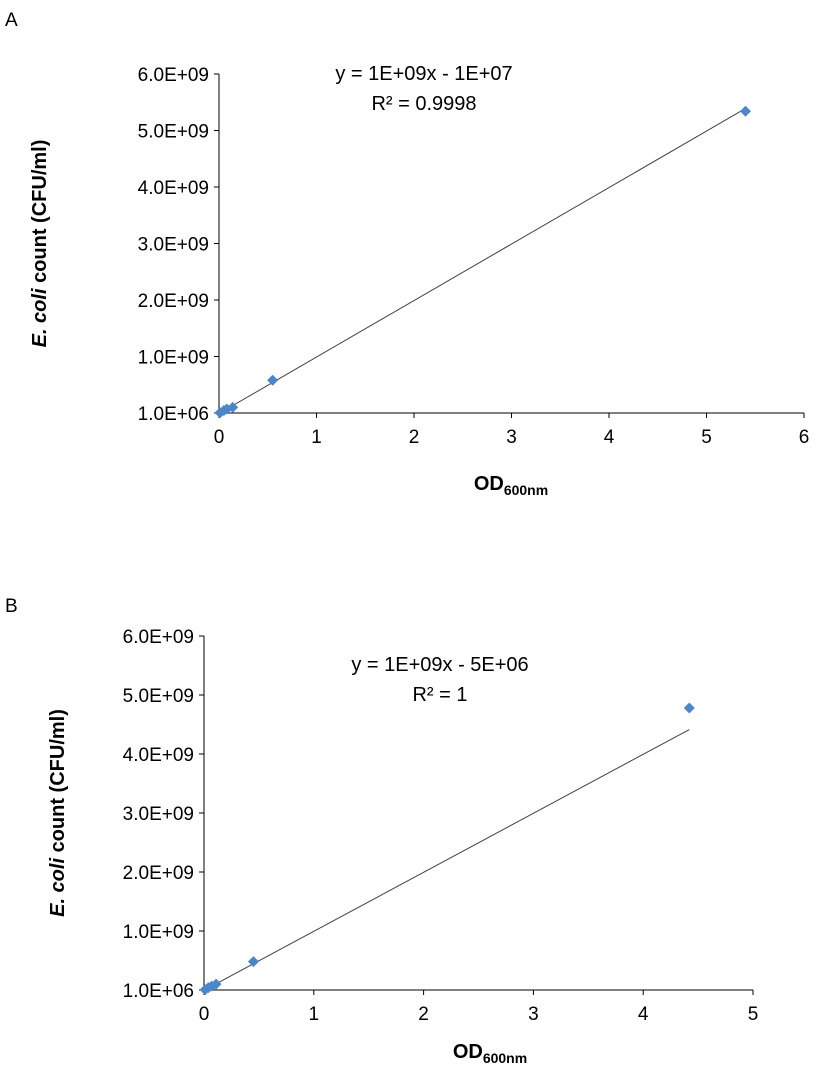 The width and height of the screenshot is (830, 1083). What do you see at coordinates (804, 437) in the screenshot?
I see `x-tick-label: 6` at bounding box center [804, 437].